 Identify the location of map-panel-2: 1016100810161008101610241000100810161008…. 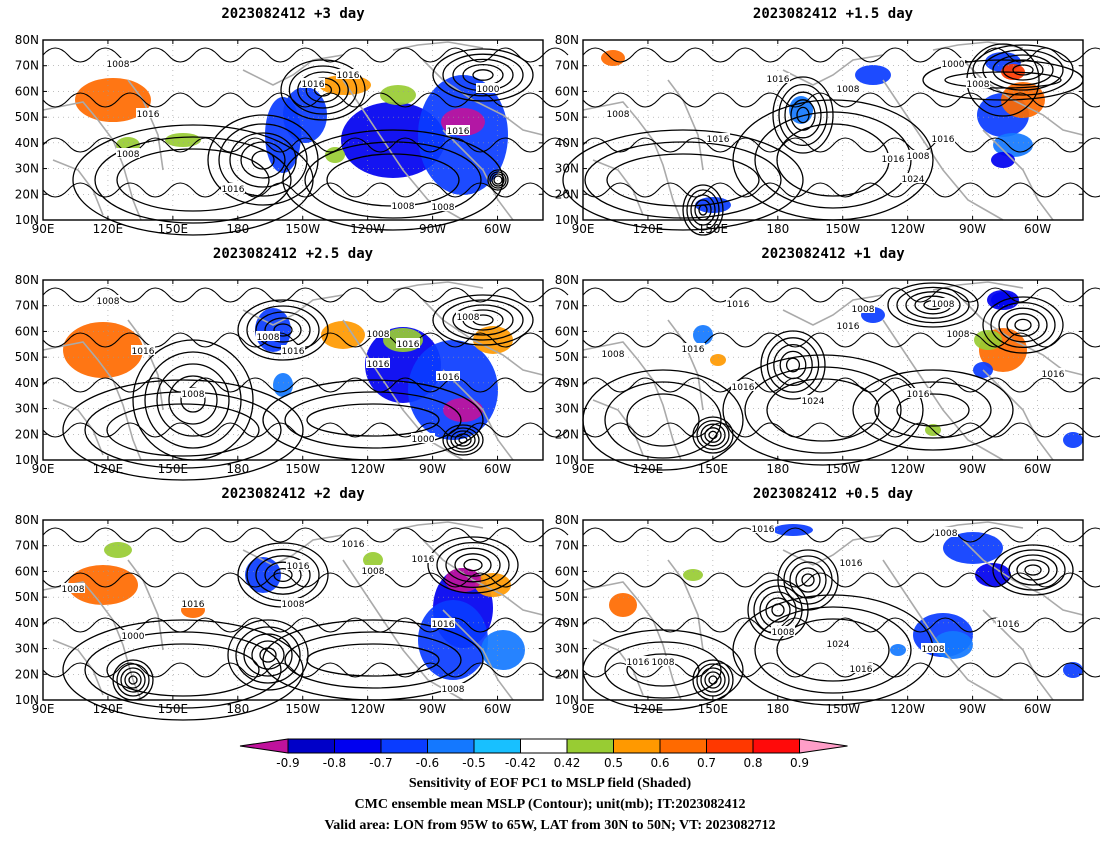
(827, 134).